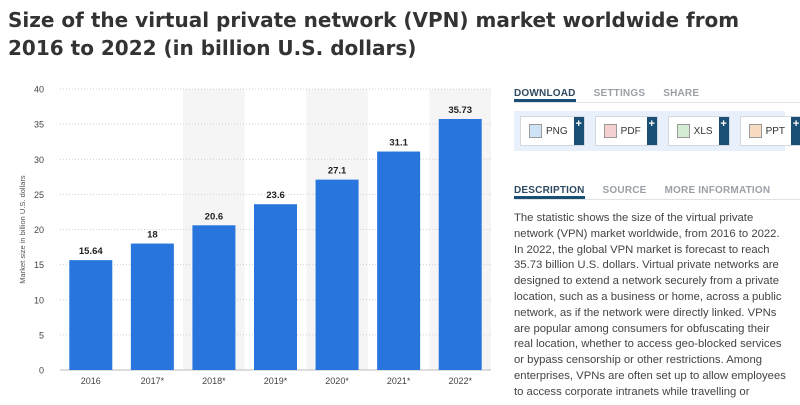  I want to click on tab-source: SOURCE, so click(624, 190).